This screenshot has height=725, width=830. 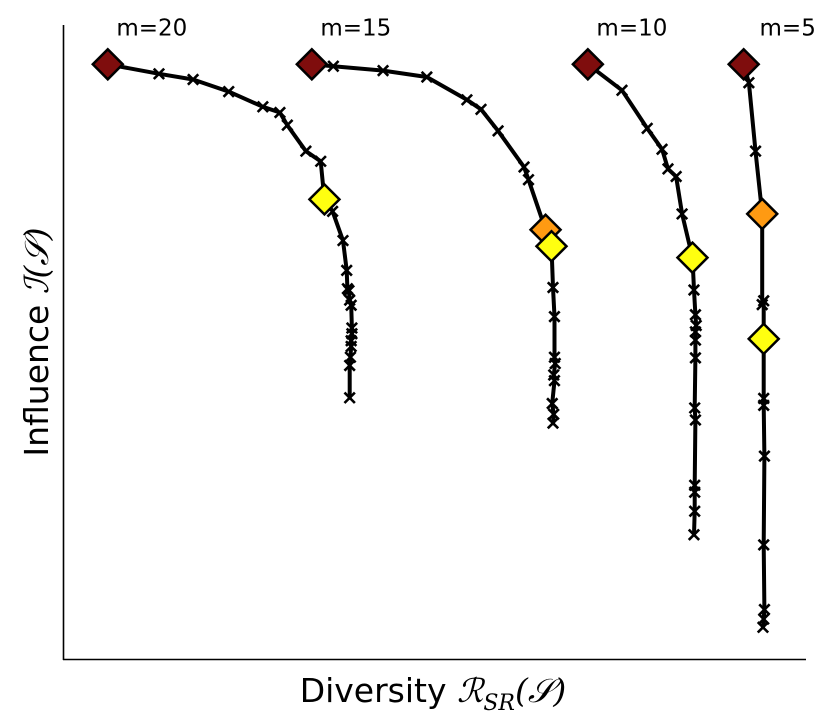 What do you see at coordinates (788, 28) in the screenshot?
I see `series-label-m-5: m=5` at bounding box center [788, 28].